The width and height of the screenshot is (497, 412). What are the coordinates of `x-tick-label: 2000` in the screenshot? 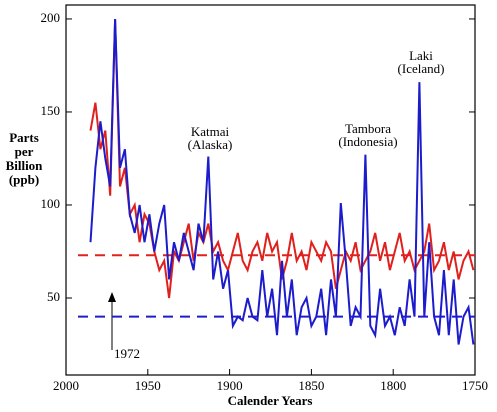 It's located at (66, 385).